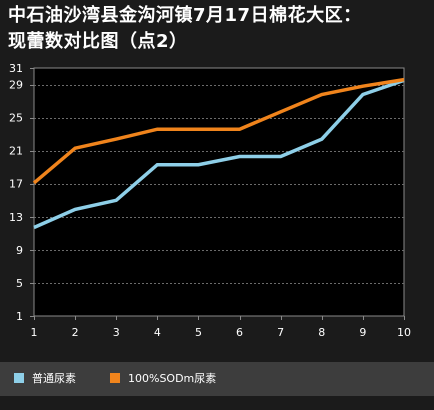 This screenshot has height=410, width=434. Describe the element at coordinates (239, 332) in the screenshot. I see `x-tick-label: 6` at that location.